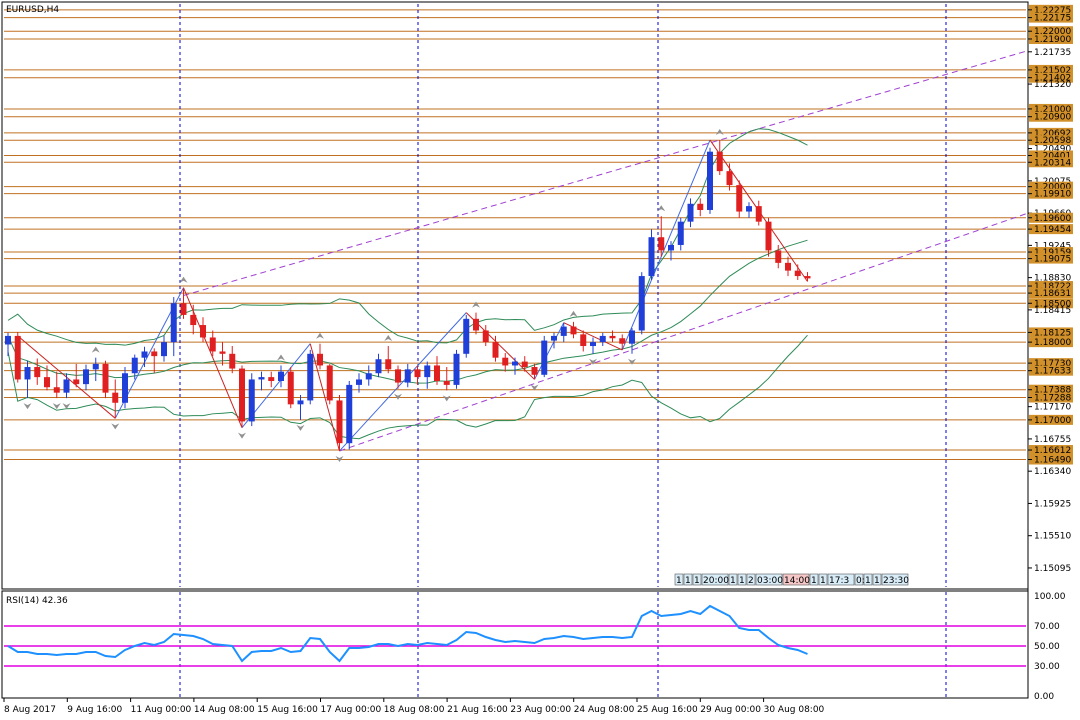 Image resolution: width=1080 pixels, height=720 pixels. I want to click on price-label: 1.18500, so click(1052, 304).